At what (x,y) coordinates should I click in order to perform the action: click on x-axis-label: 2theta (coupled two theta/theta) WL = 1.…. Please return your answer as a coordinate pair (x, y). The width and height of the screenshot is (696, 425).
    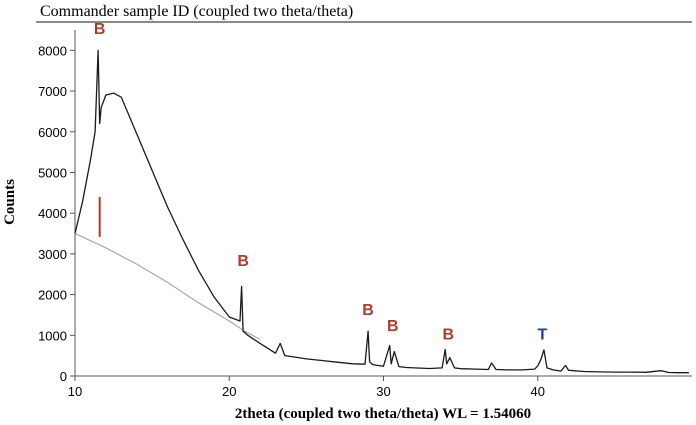
    Looking at the image, I should click on (383, 414).